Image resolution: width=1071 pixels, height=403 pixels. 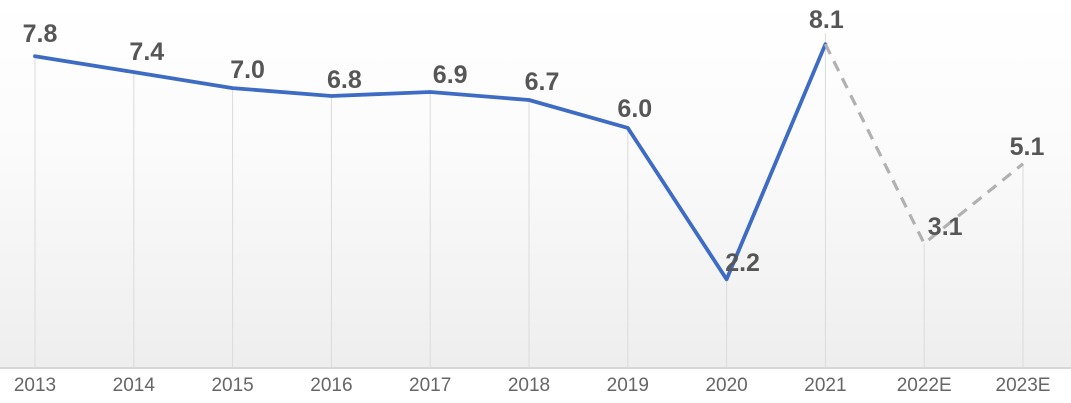 What do you see at coordinates (542, 81) in the screenshot?
I see `value-label-2018: 6.7` at bounding box center [542, 81].